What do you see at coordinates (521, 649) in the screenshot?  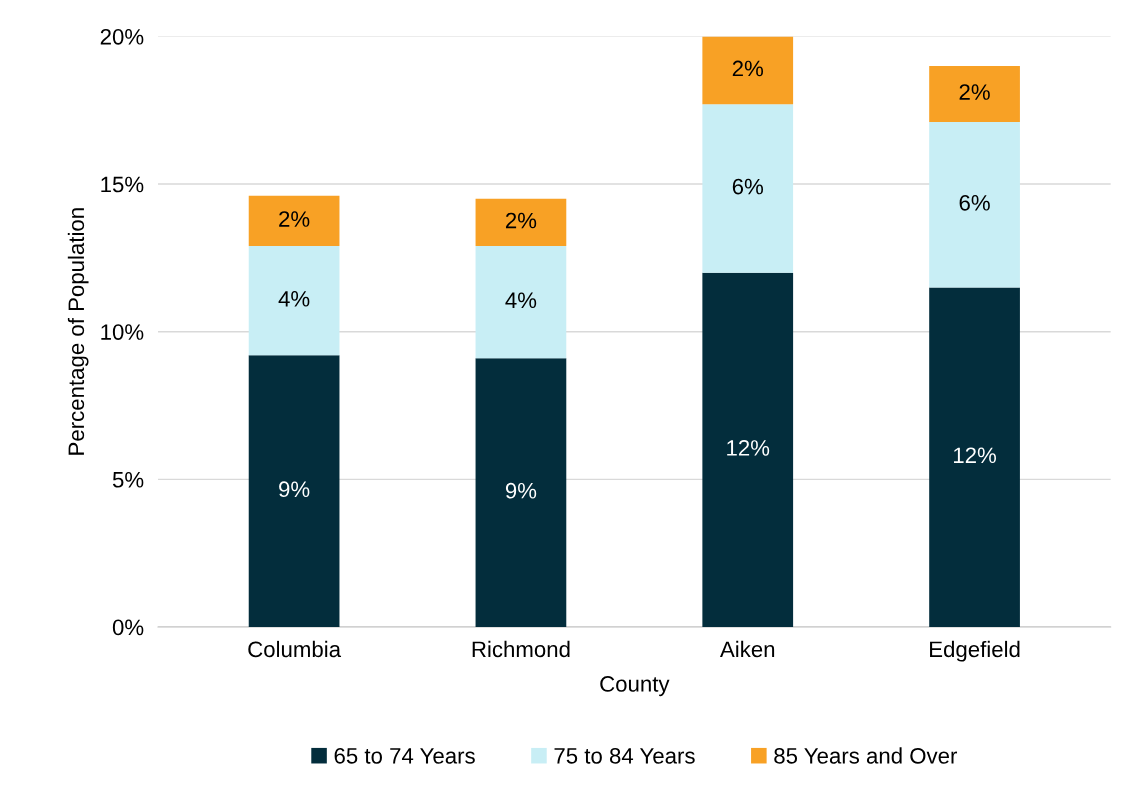 I see `x-tick-label: Richmond` at bounding box center [521, 649].